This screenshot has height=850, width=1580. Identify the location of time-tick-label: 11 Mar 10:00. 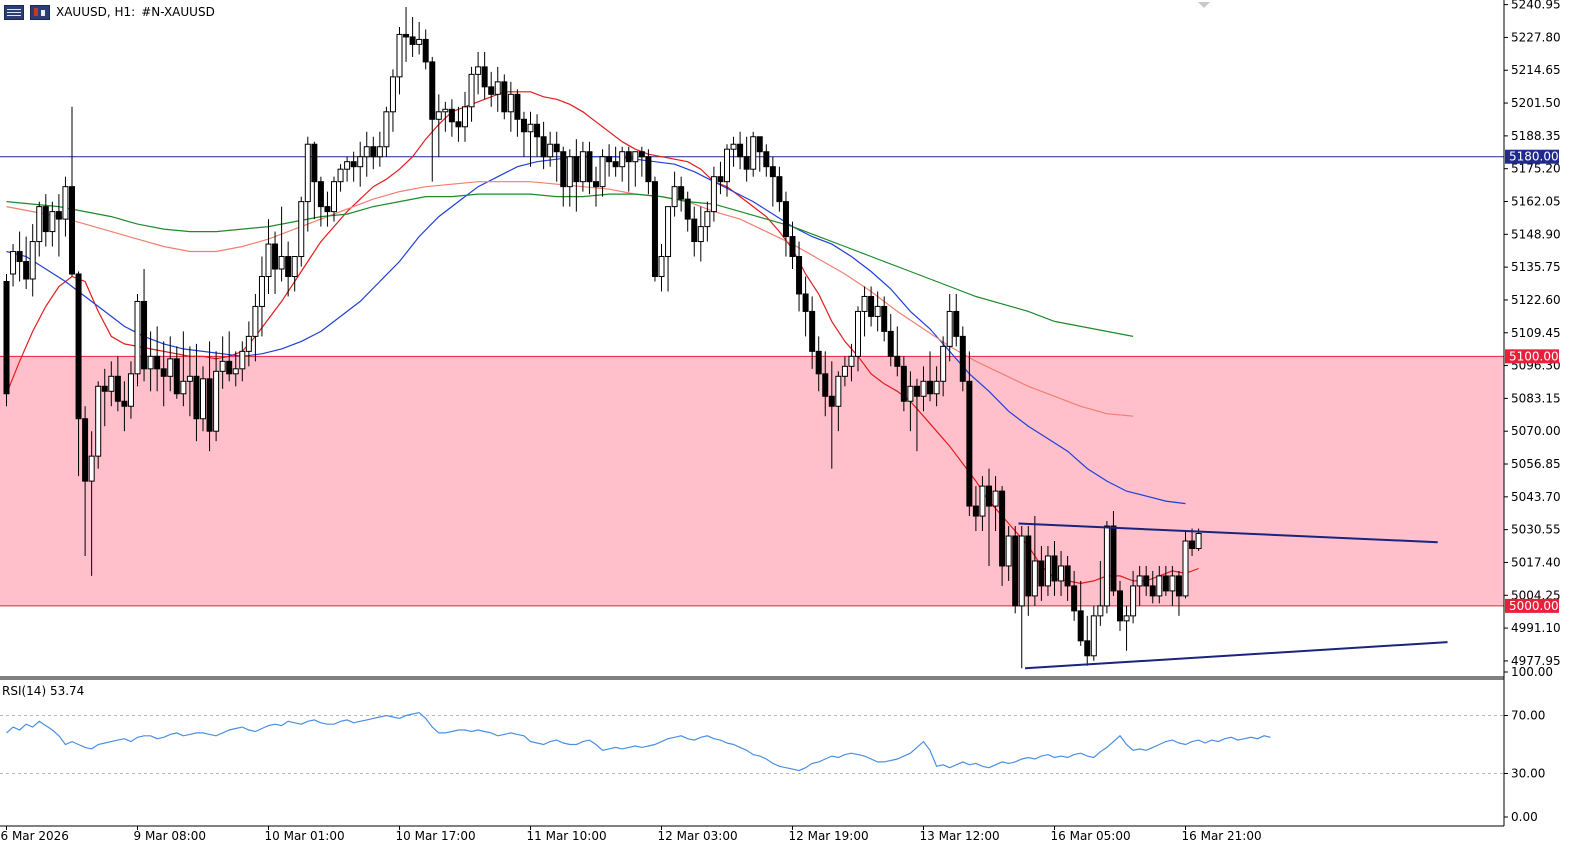
(567, 836).